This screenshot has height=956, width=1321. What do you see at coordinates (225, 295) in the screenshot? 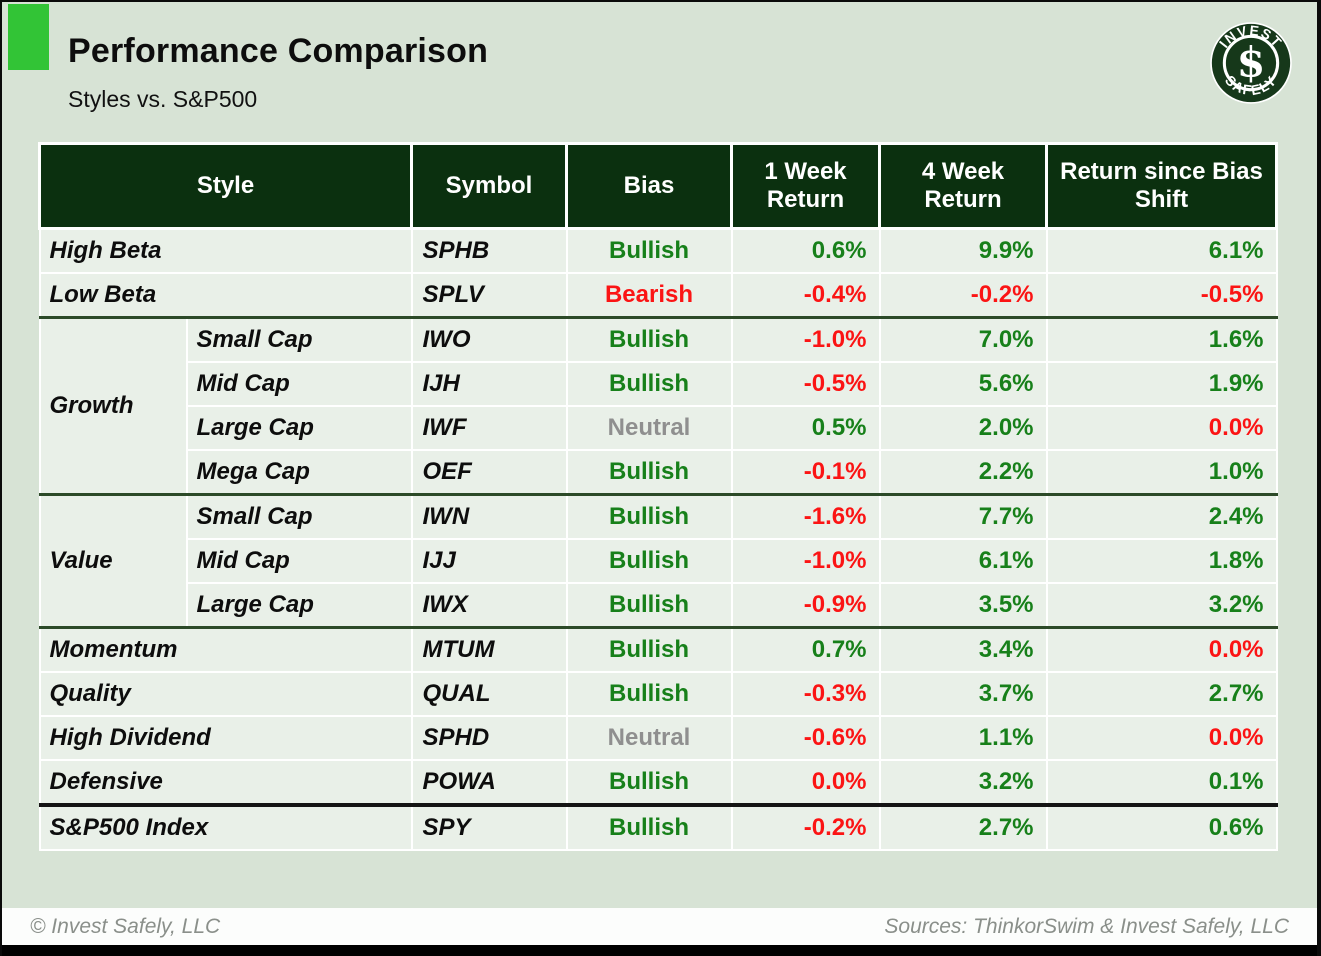
I see `style-cell: Low Beta` at bounding box center [225, 295].